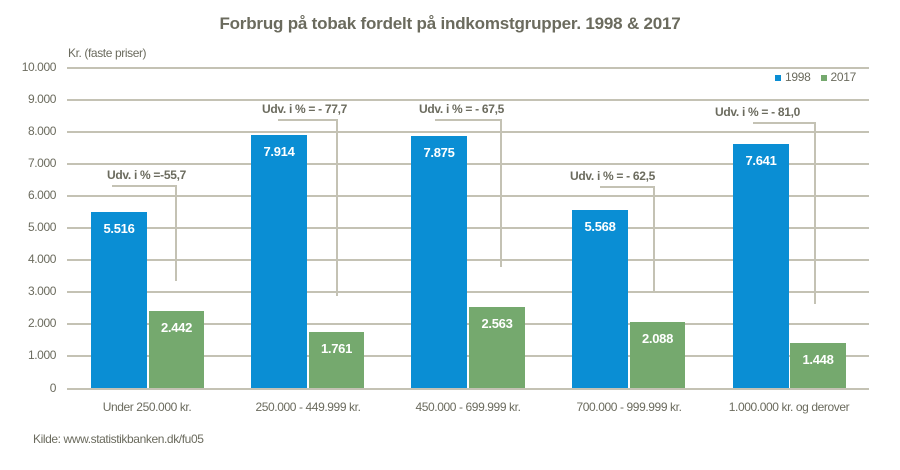 This screenshot has width=900, height=470. Describe the element at coordinates (147, 407) in the screenshot. I see `x-tick: Under 250.000 kr.` at that location.